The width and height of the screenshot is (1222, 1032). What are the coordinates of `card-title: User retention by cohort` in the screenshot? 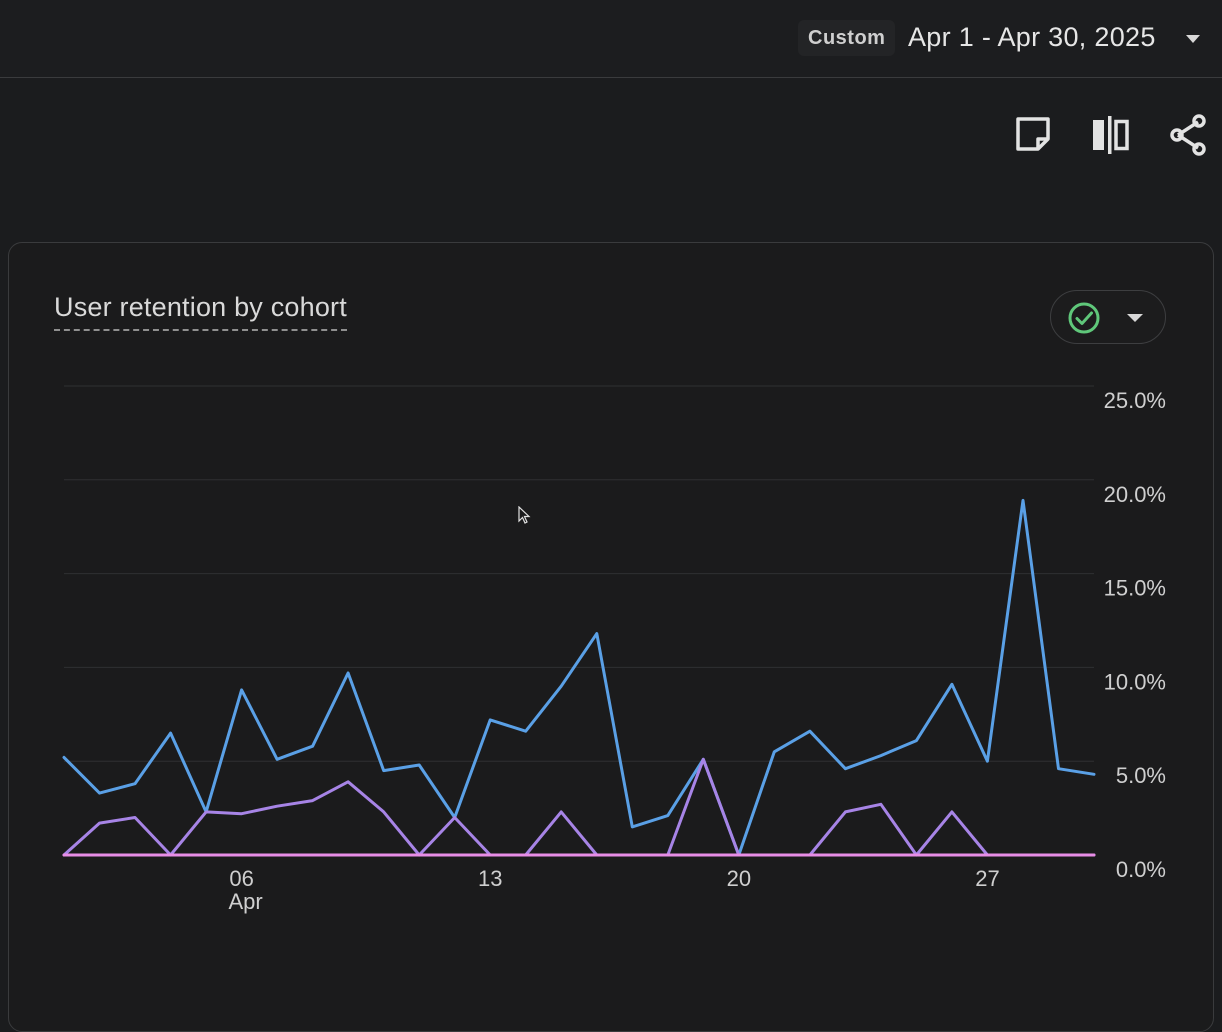 It's located at (200, 311).